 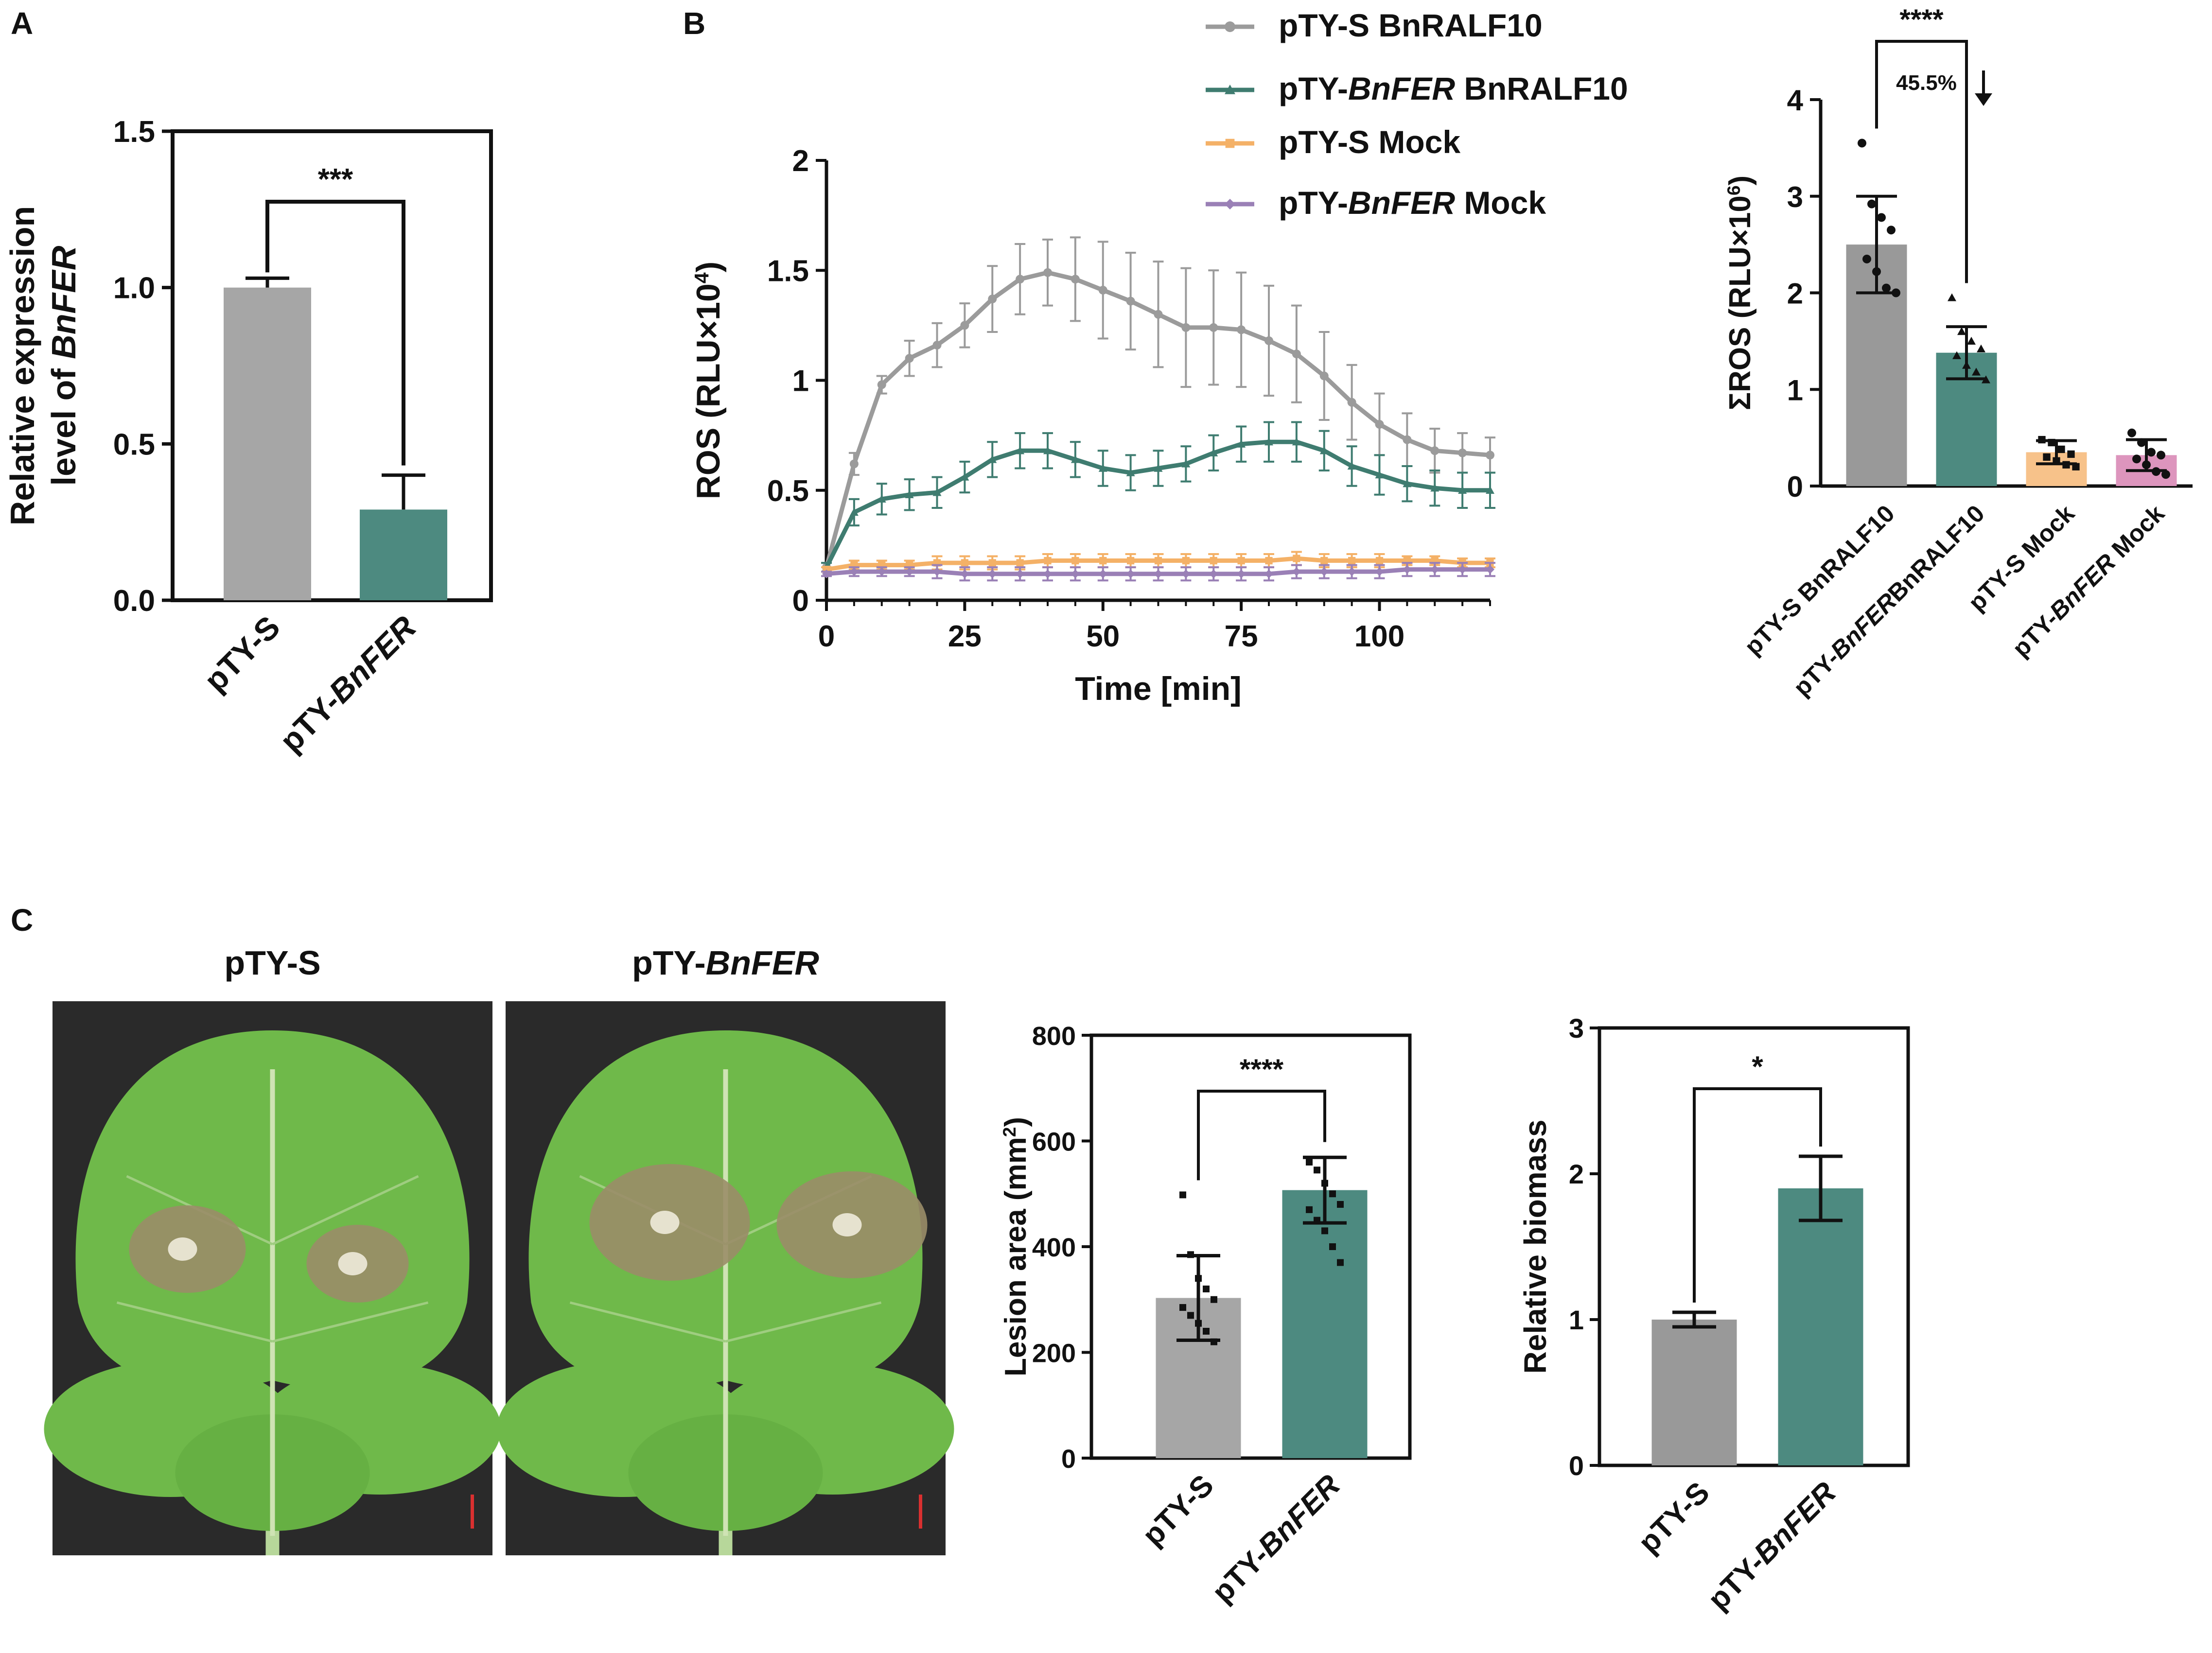 I want to click on legend-label: pTY-BnFER Mock, so click(x=1412, y=203).